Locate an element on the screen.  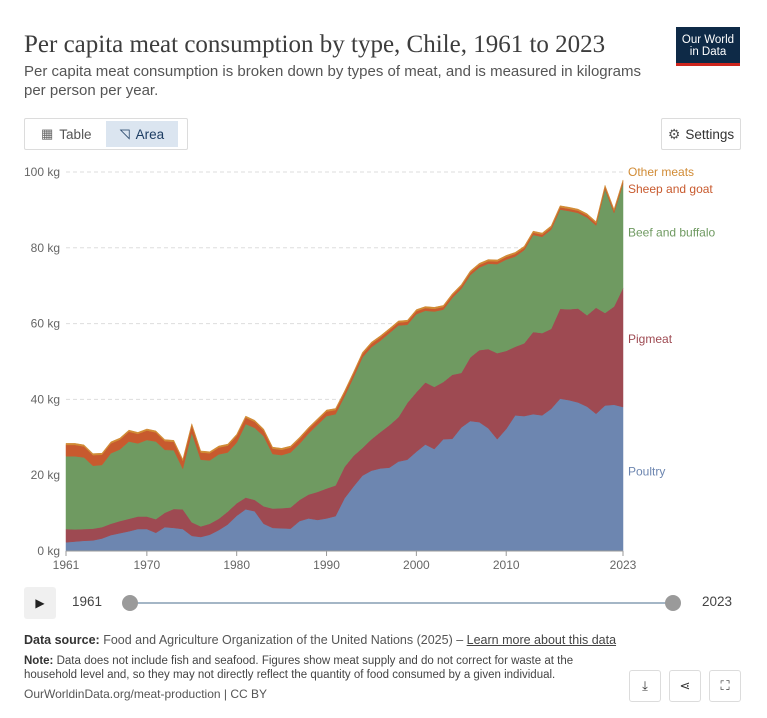
area-chart-icon: ◹ is located at coordinates (124, 133).